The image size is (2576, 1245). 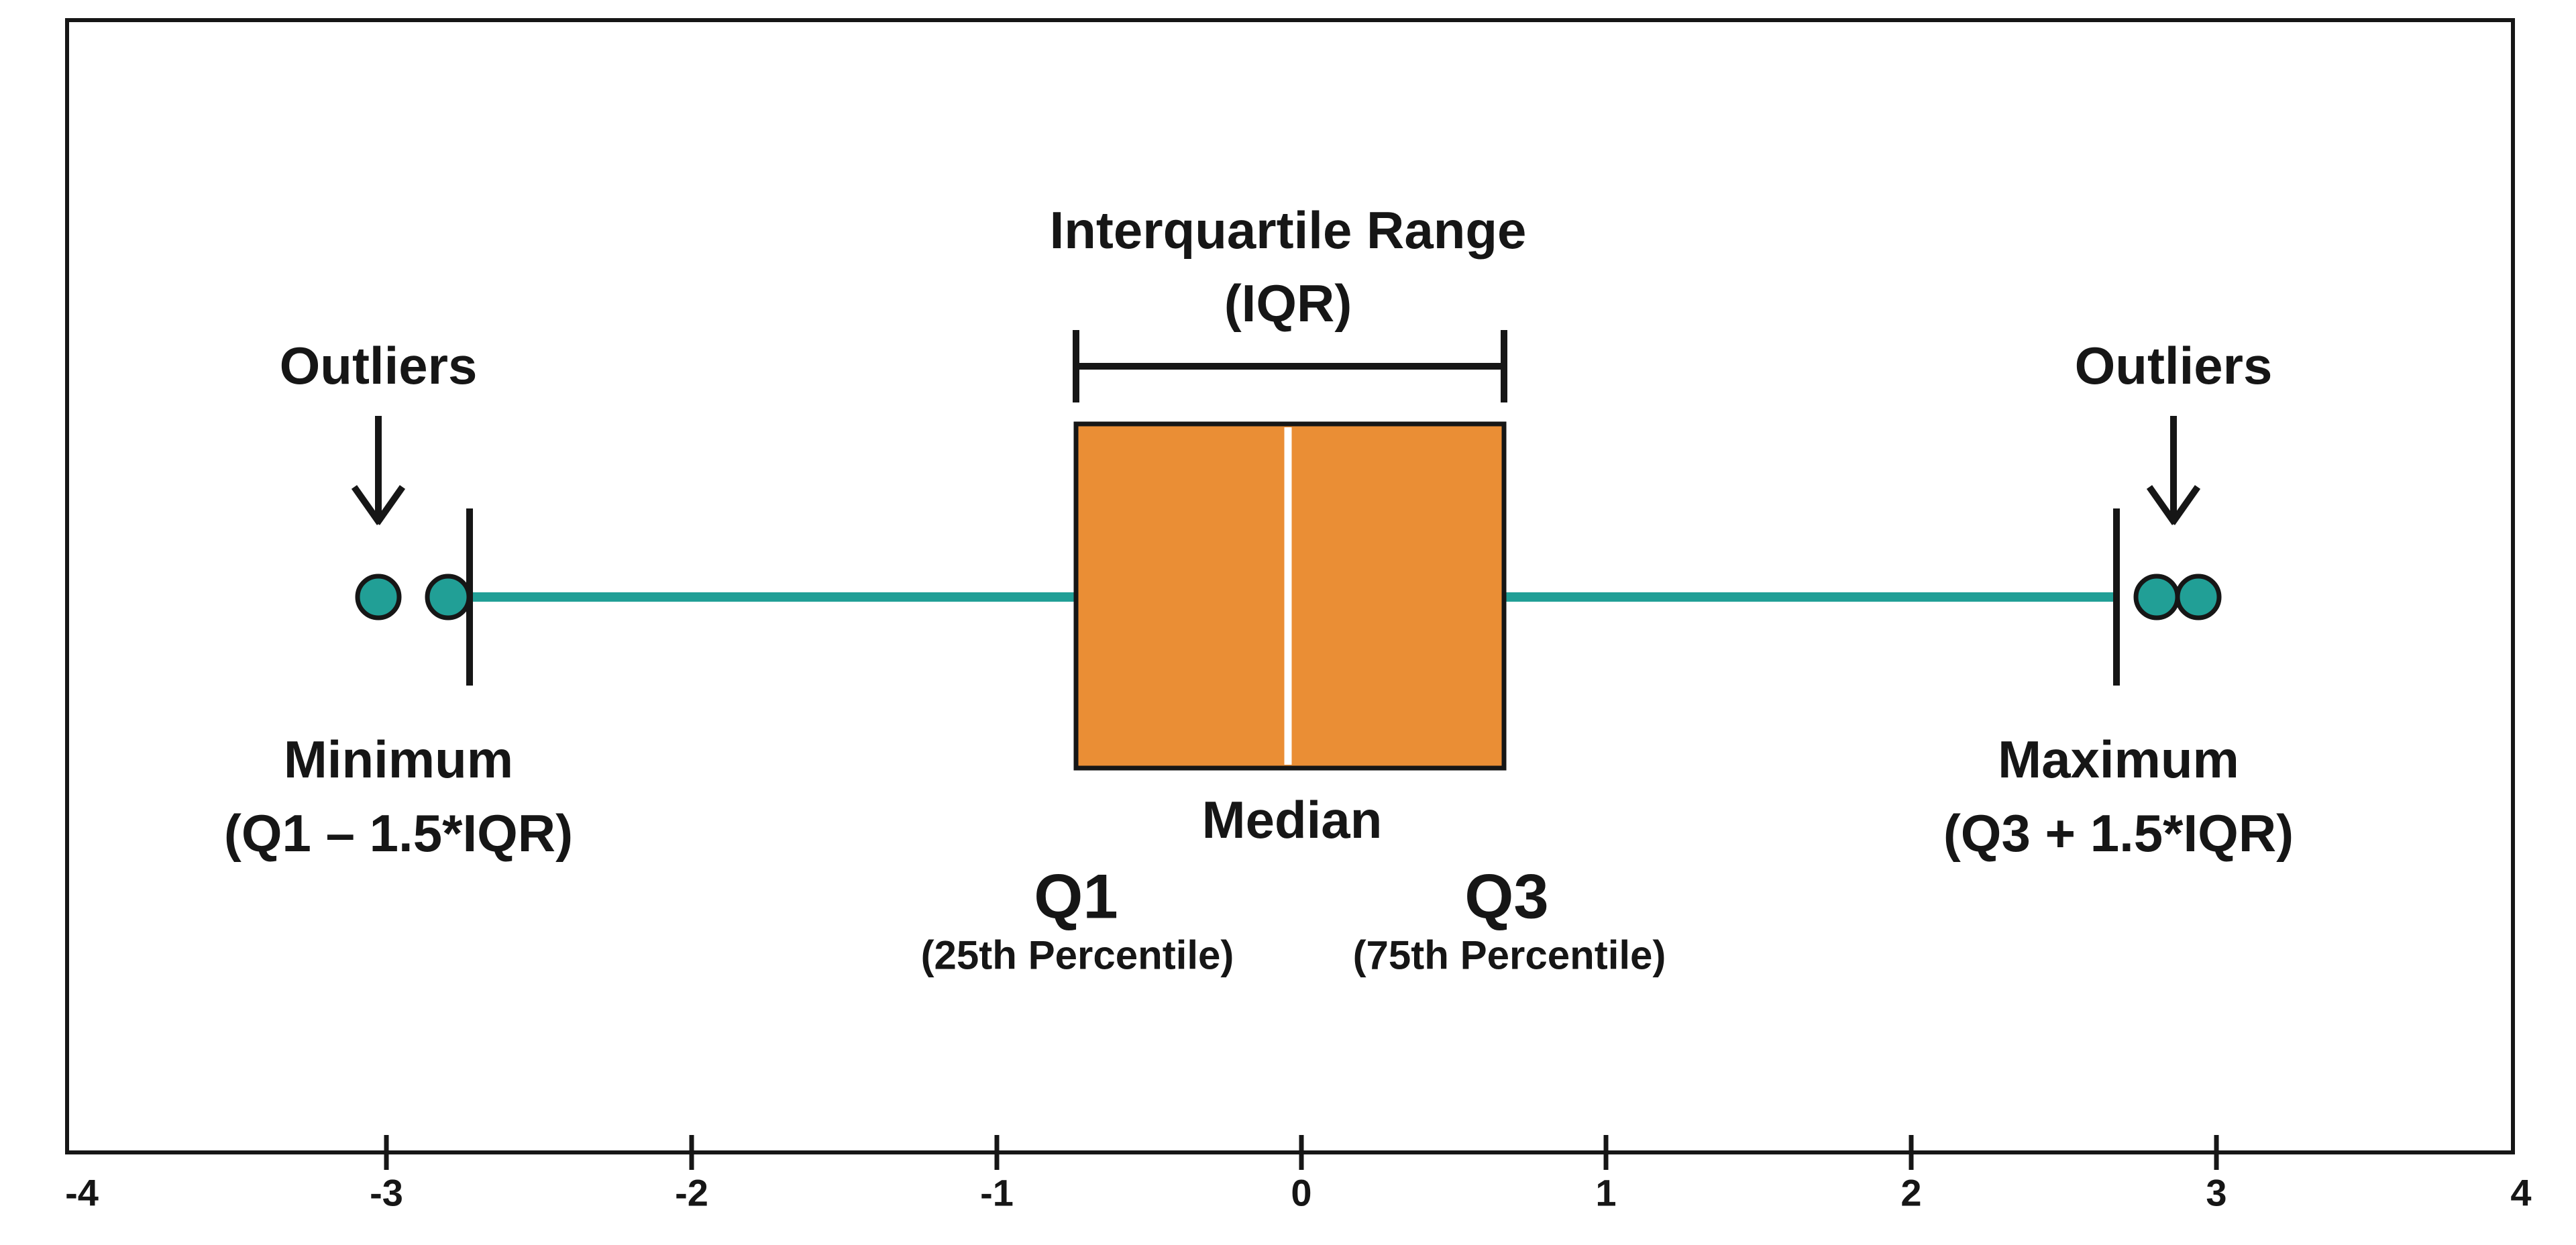 I want to click on outliers-label-right: Outliers, so click(x=2174, y=365).